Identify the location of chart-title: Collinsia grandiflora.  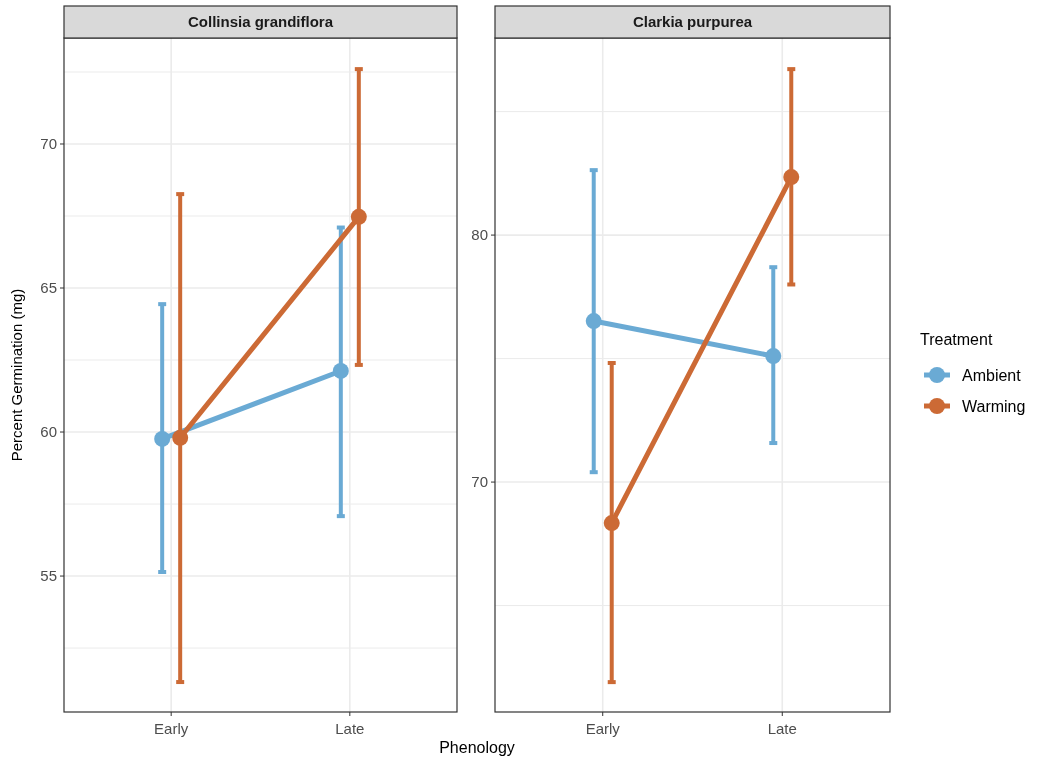
(260, 22).